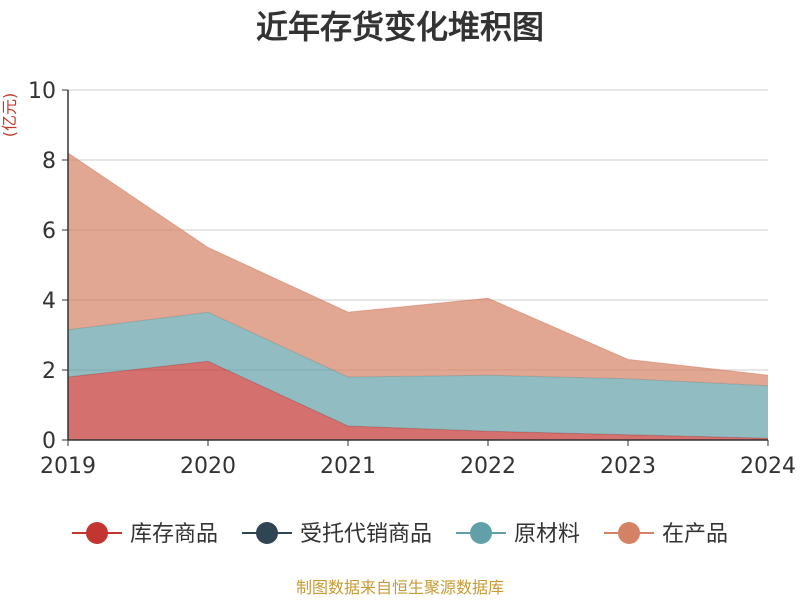 This screenshot has width=800, height=600. Describe the element at coordinates (348, 466) in the screenshot. I see `x-tick-label: 2021` at that location.